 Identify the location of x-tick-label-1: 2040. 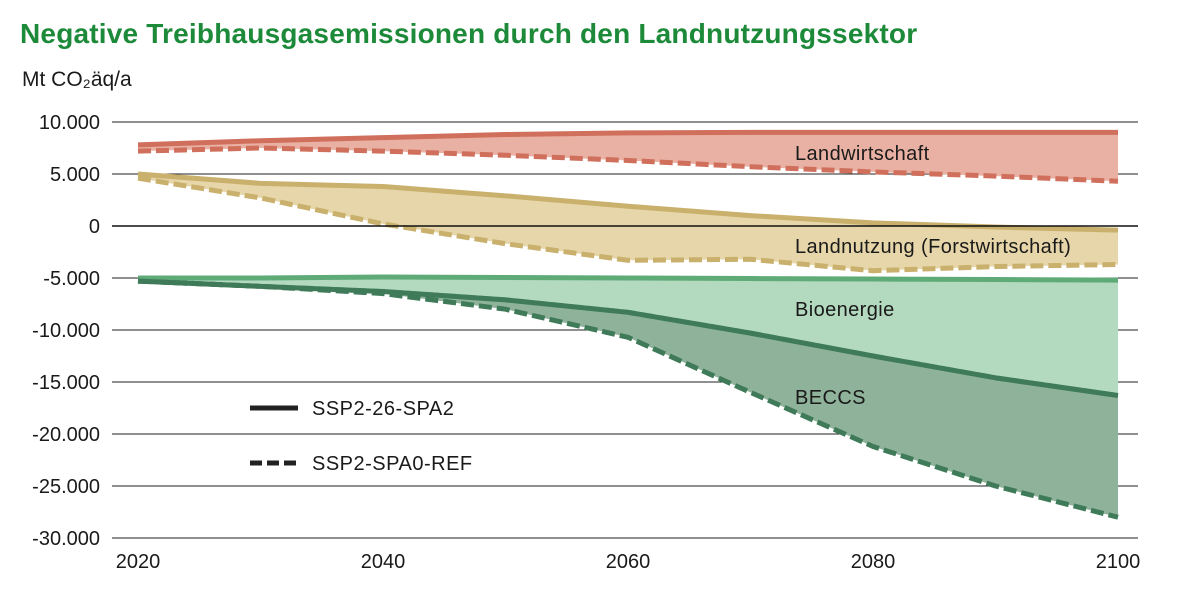
(383, 562).